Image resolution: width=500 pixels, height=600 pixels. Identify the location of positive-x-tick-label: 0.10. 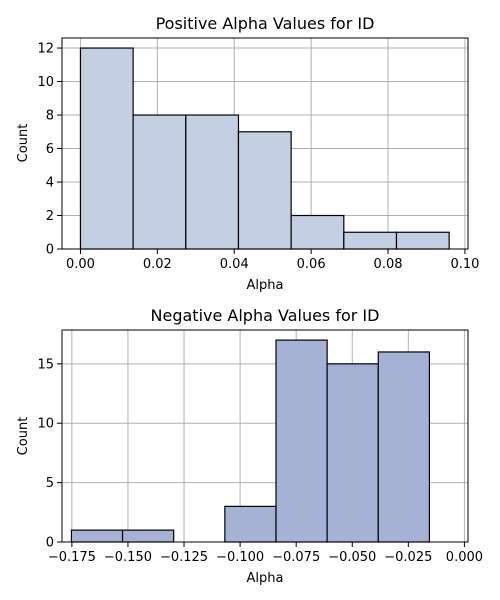
(464, 264).